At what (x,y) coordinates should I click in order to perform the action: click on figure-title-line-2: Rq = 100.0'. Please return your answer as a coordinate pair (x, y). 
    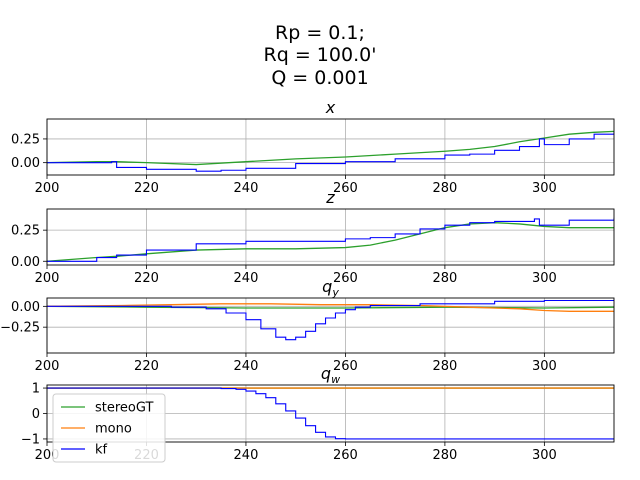
    Looking at the image, I should click on (320, 55).